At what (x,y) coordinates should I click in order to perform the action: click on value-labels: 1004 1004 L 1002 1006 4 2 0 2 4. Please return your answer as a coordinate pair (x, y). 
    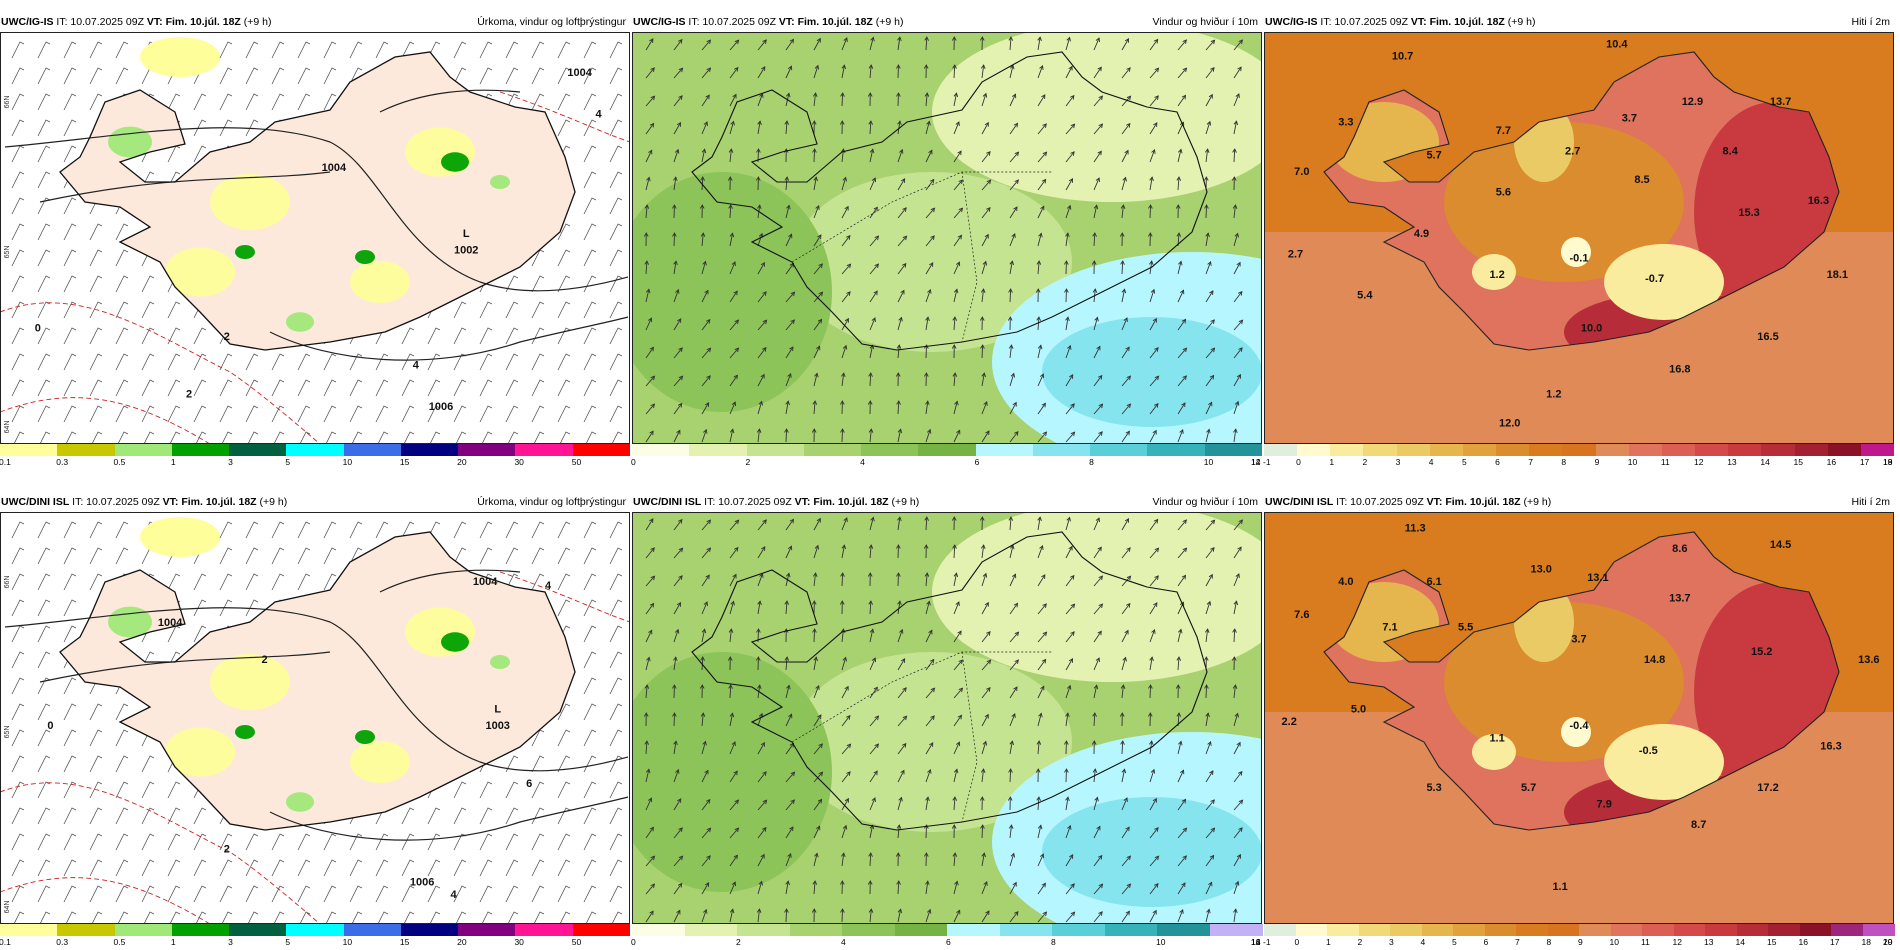
    Looking at the image, I should click on (319, 240).